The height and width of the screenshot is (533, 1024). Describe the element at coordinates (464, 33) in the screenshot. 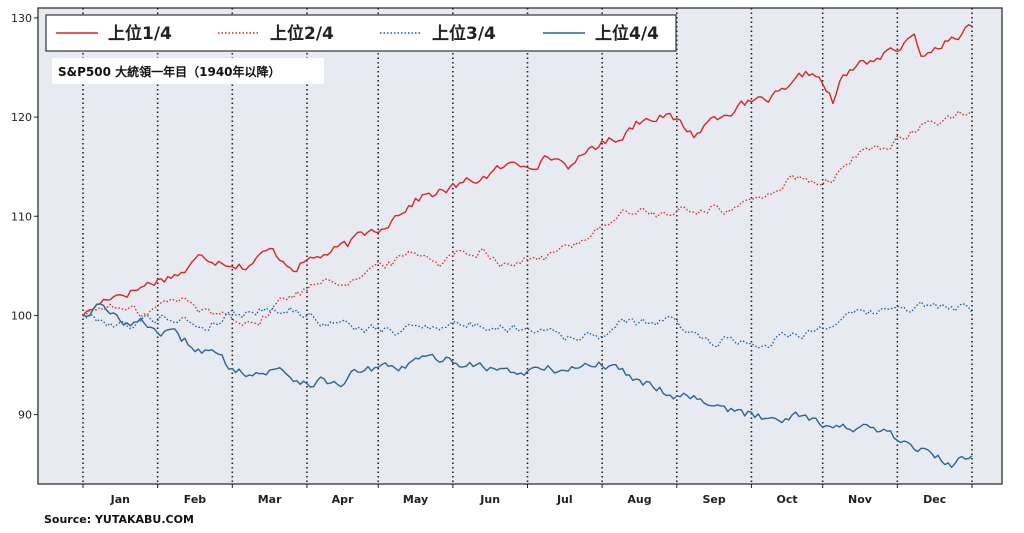

I see `legend-label-3: 上位3/4` at that location.